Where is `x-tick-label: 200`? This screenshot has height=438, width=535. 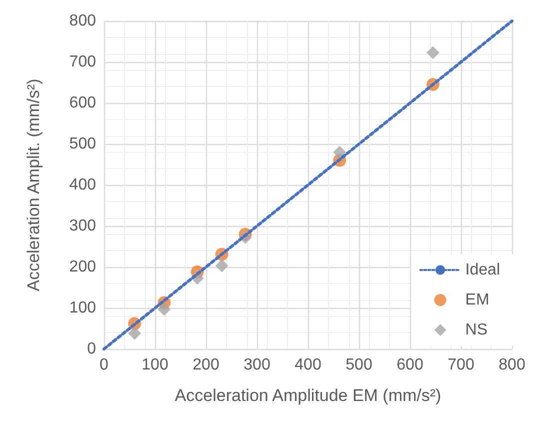
x-tick-label: 200 is located at coordinates (206, 365).